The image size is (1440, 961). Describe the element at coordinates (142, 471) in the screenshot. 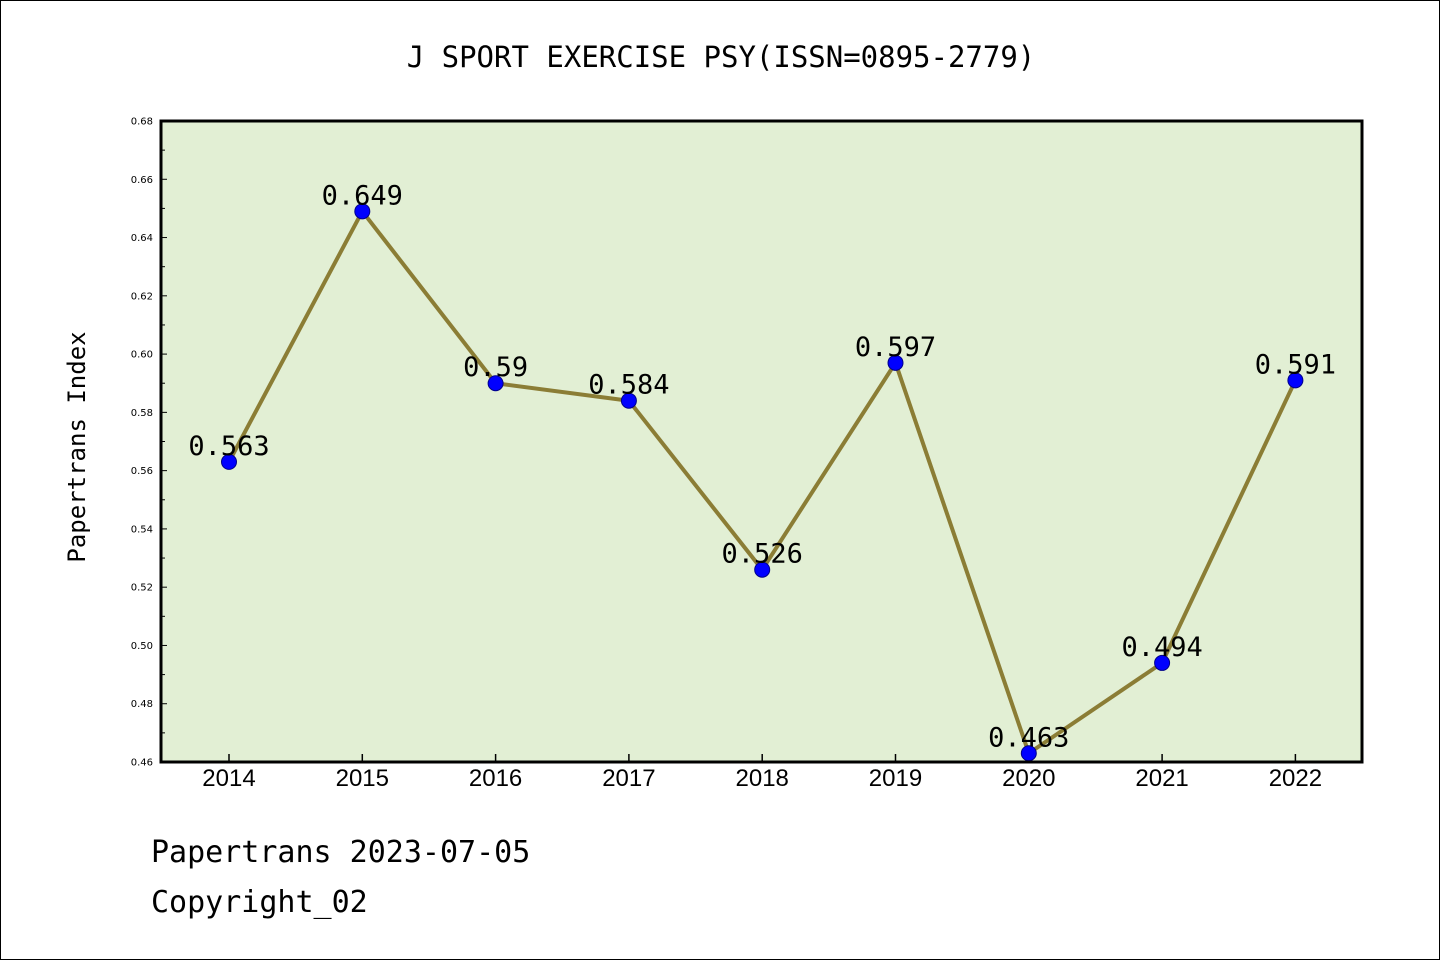

I see `y-tick-label: 0.56` at that location.